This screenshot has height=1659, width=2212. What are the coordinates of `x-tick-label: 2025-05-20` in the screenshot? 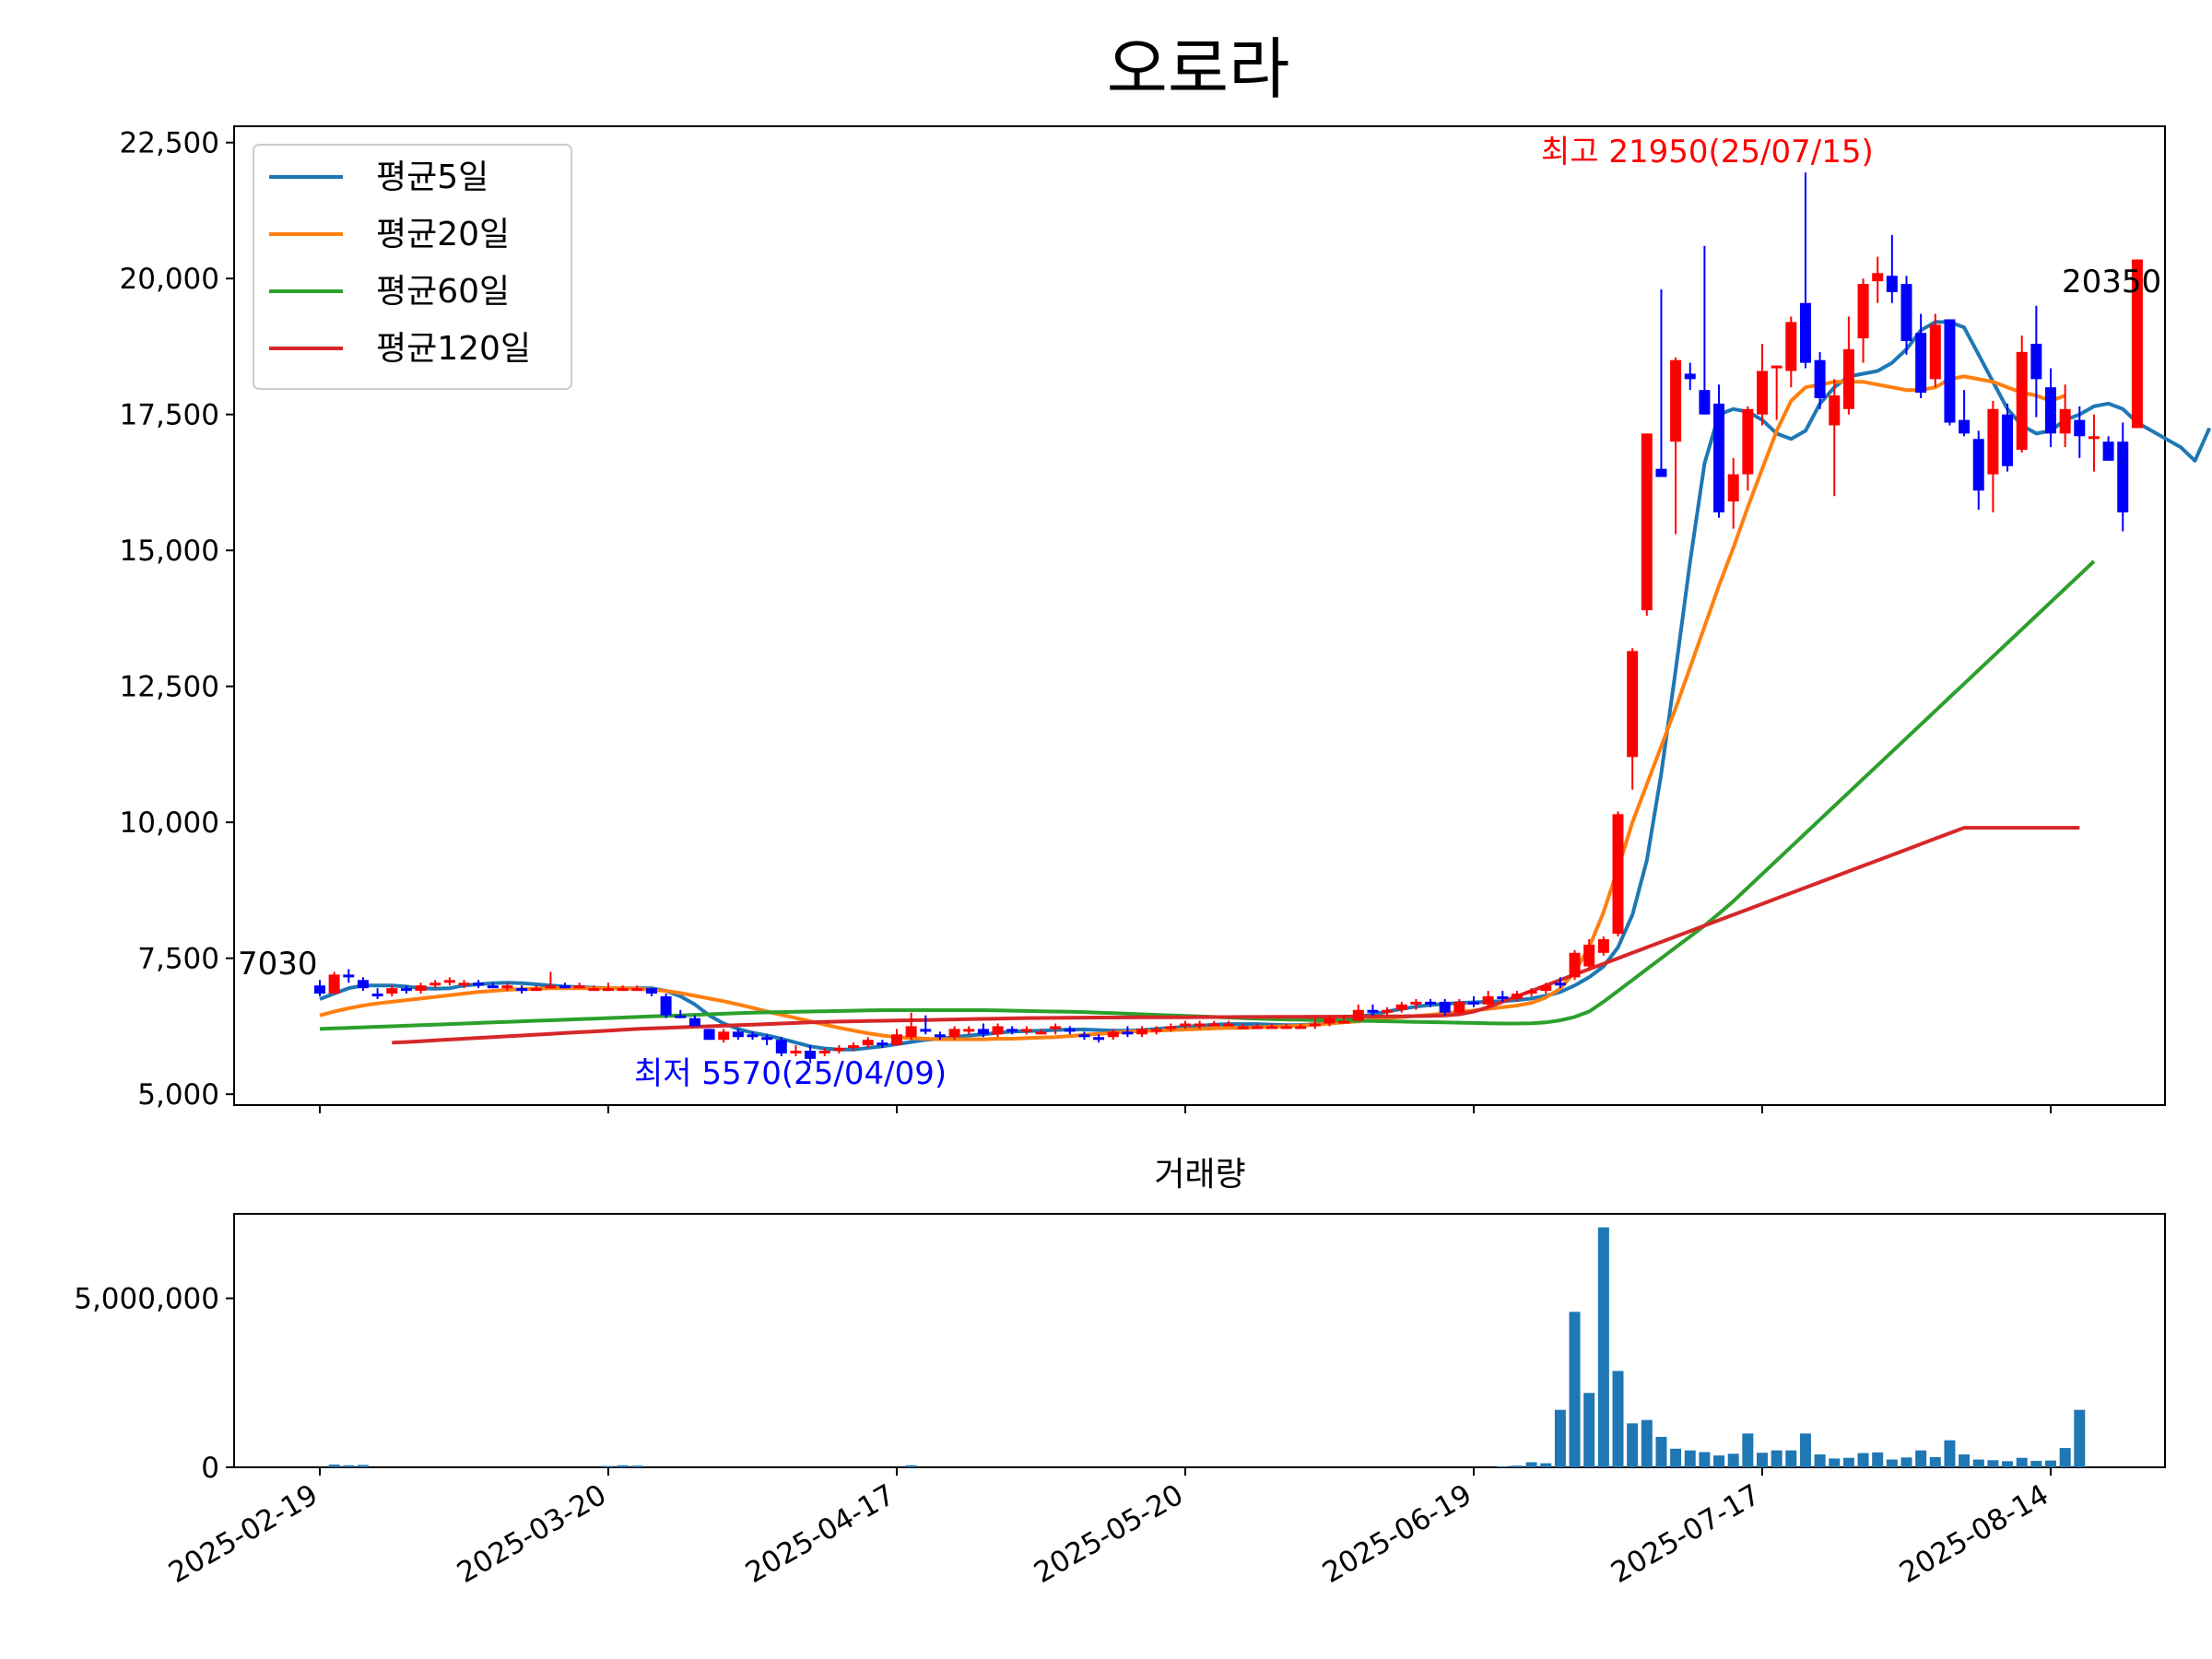 It's located at (1109, 1534).